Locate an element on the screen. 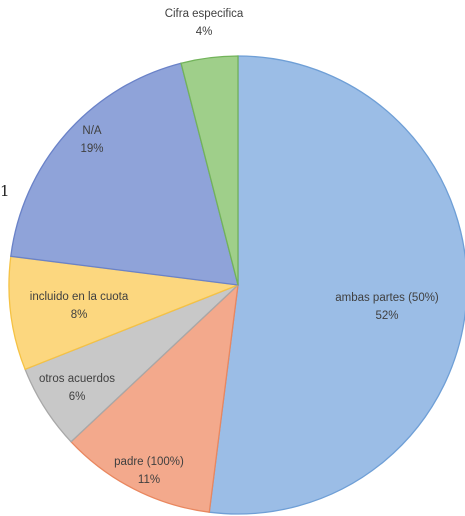 The image size is (465, 516). stray-text: 1 is located at coordinates (5, 191).